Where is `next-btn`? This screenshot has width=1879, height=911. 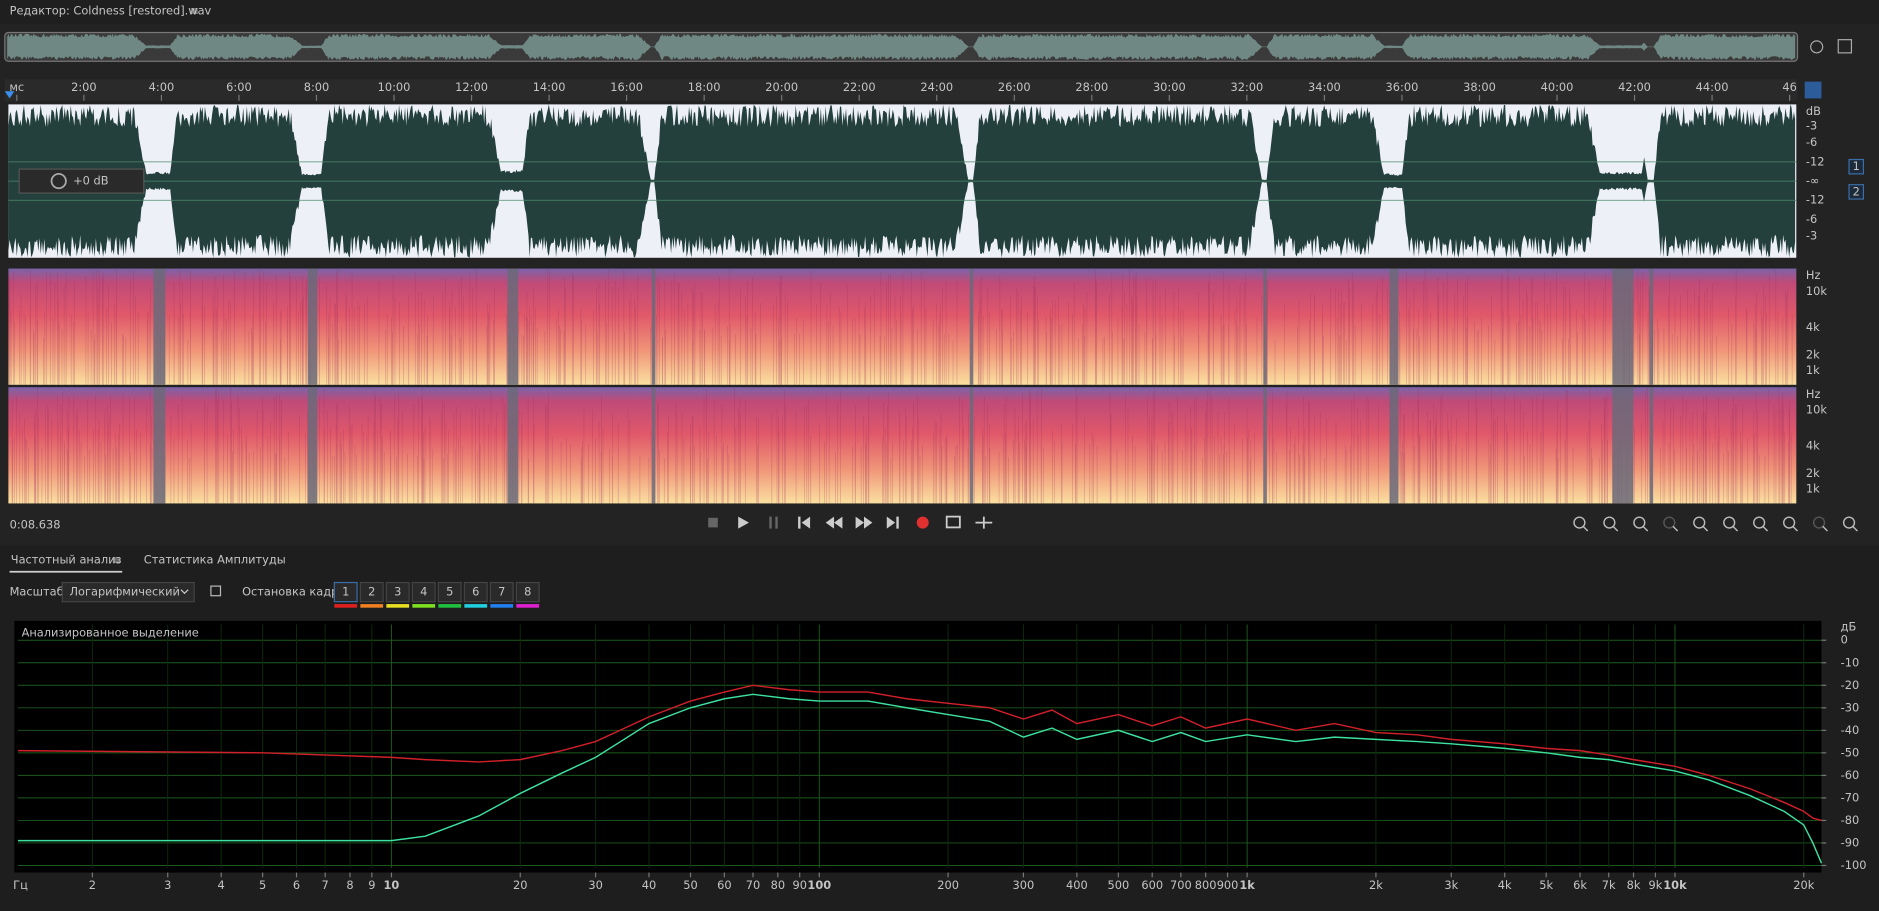
next-btn is located at coordinates (892, 522).